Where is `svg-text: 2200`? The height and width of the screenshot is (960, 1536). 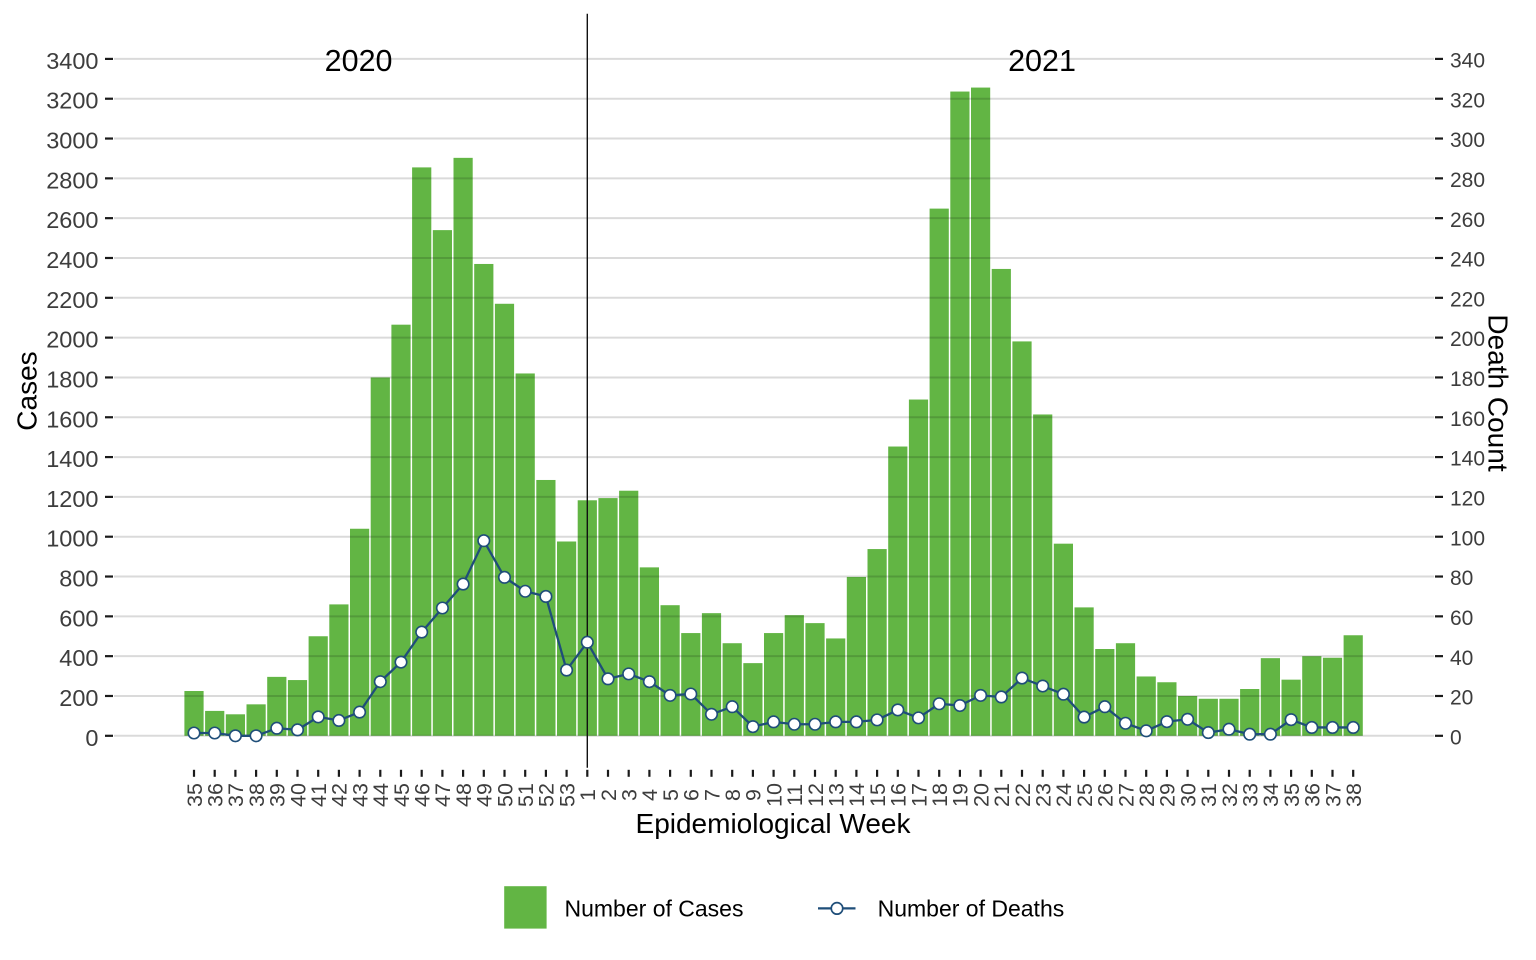 svg-text: 2200 is located at coordinates (72, 300).